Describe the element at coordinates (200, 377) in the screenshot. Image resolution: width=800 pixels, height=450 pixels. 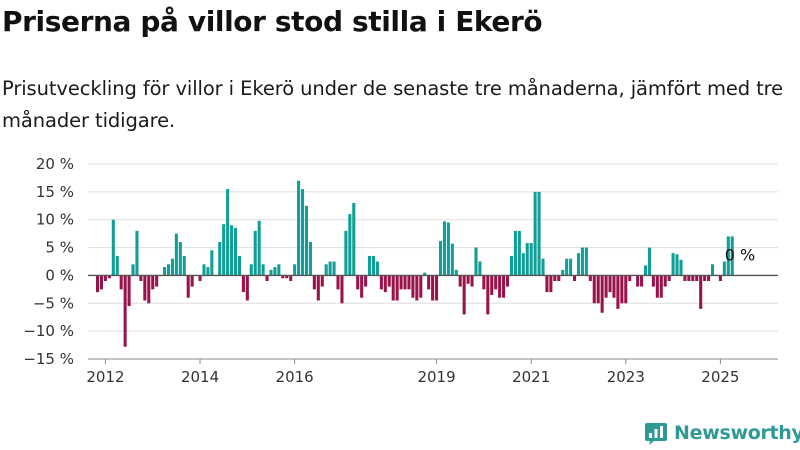
I see `x-tick-label: 2014` at that location.